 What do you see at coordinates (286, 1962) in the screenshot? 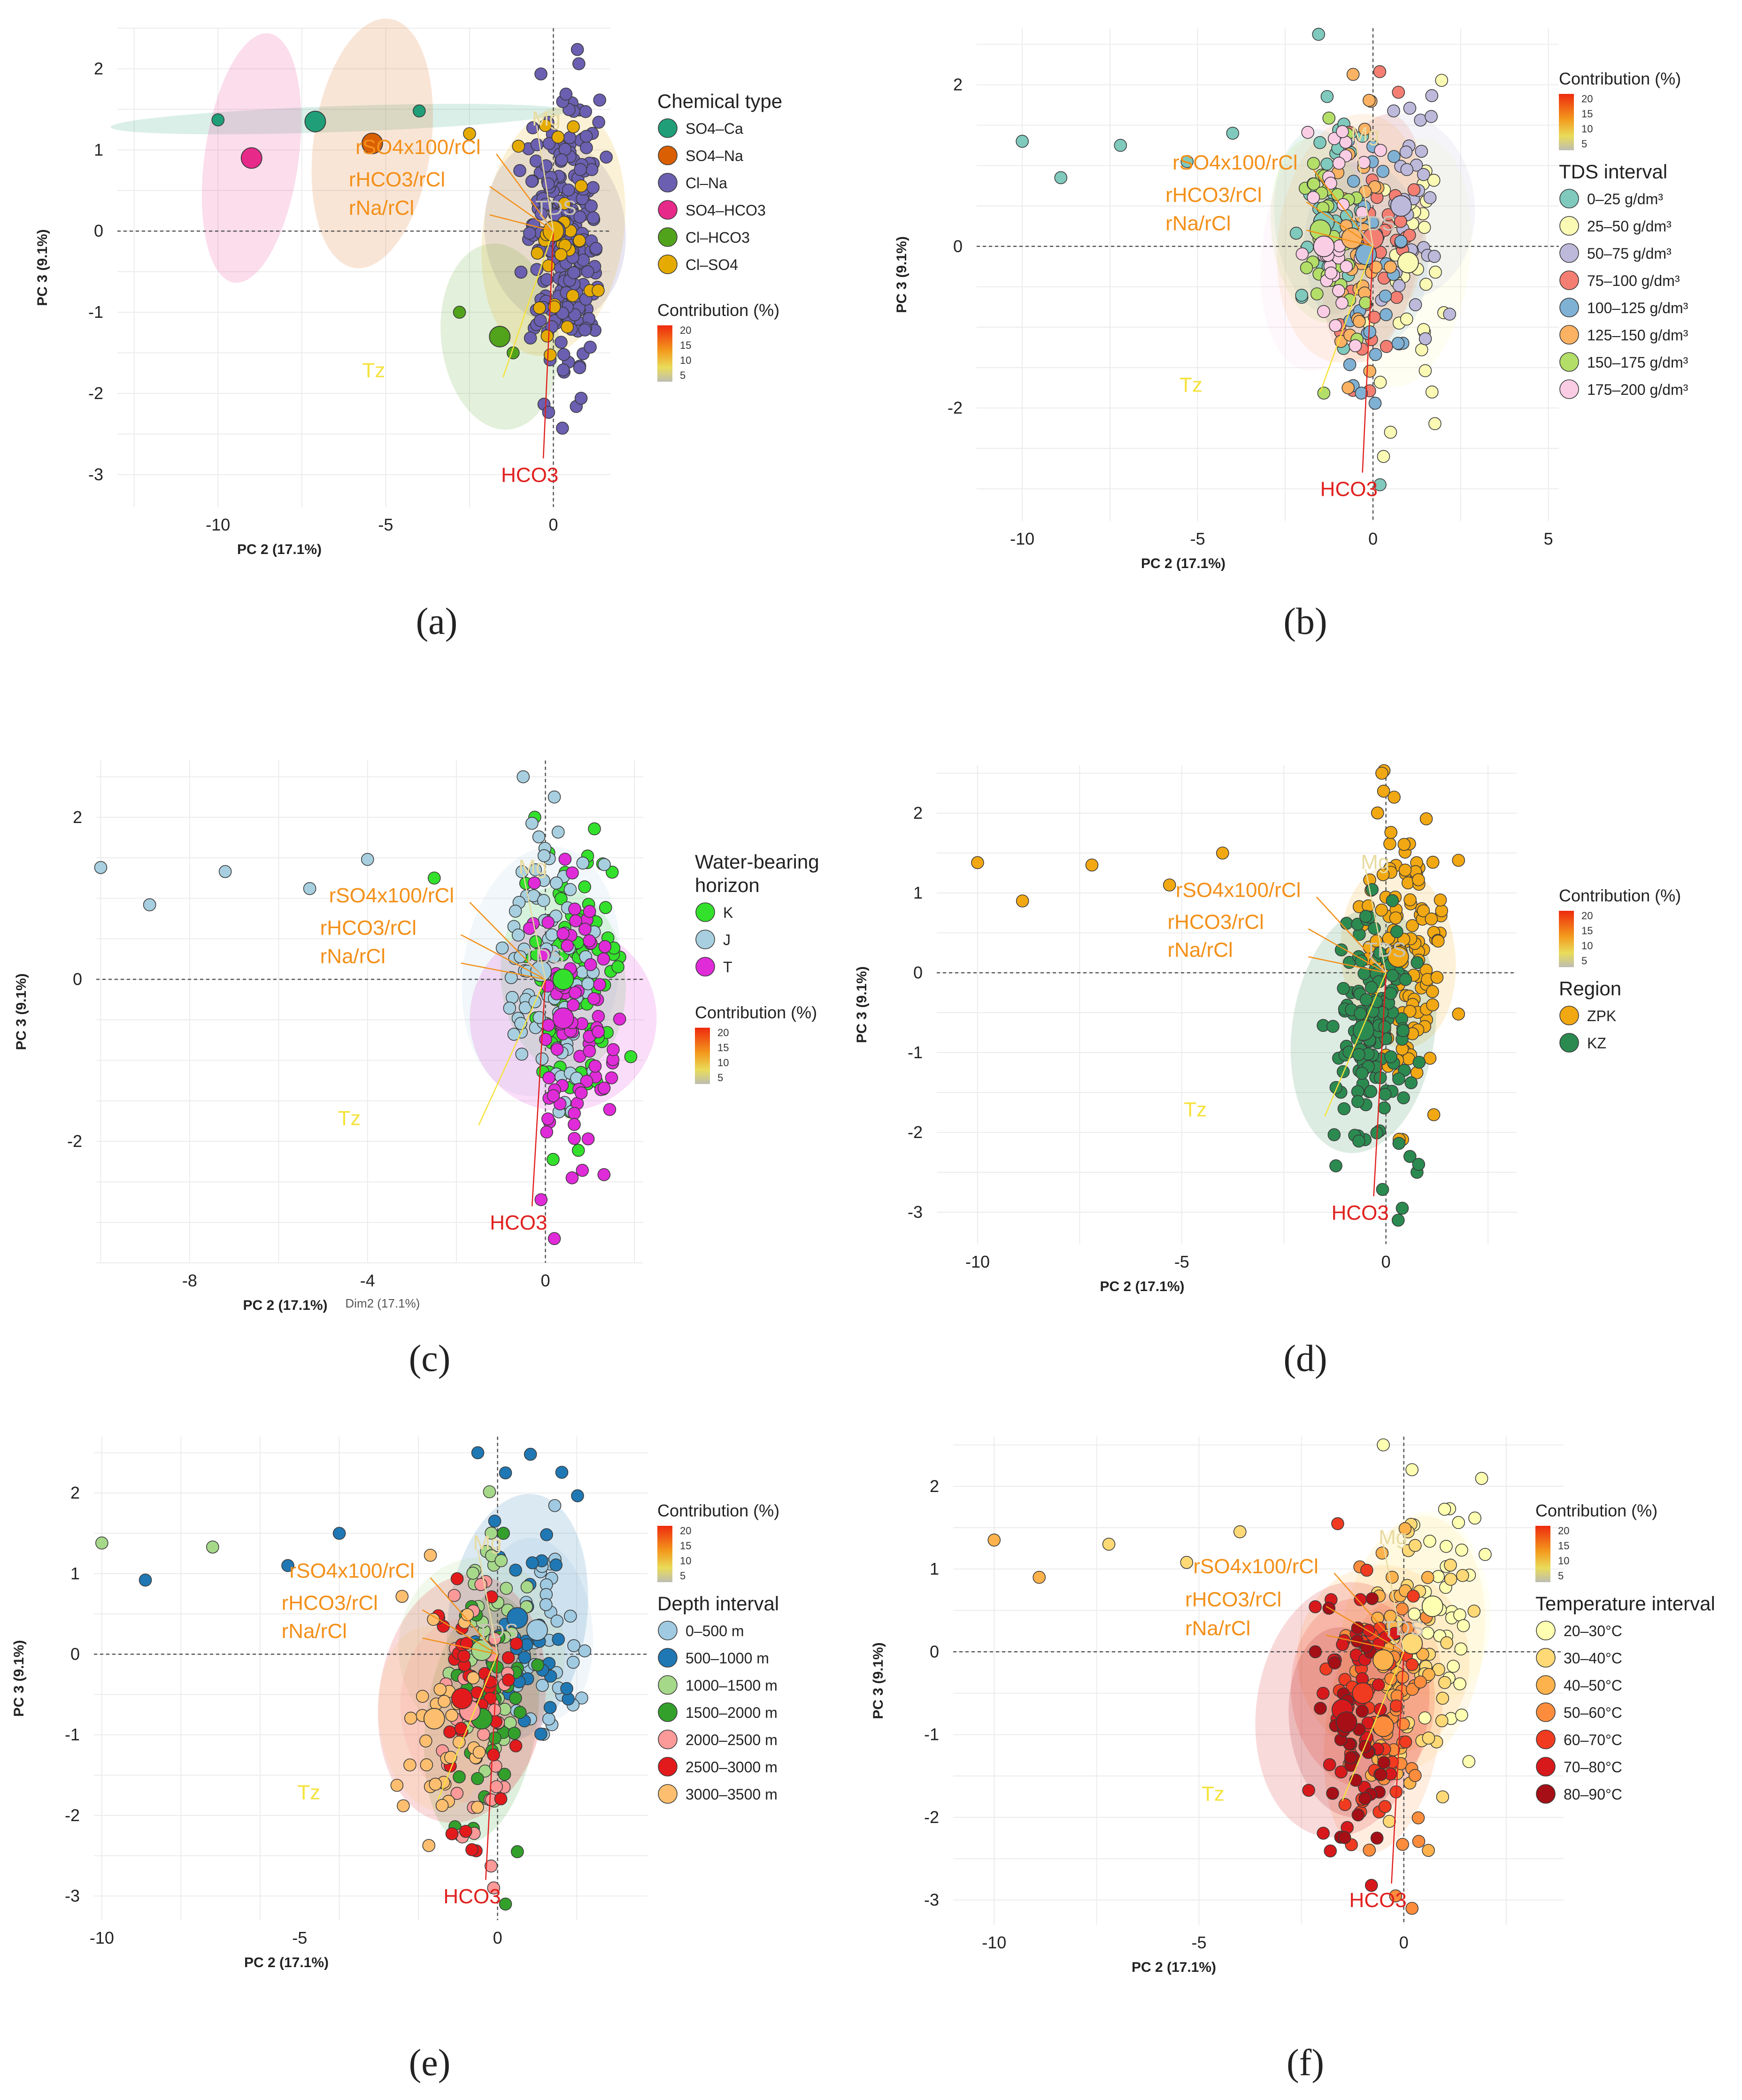
I see `x-axis-label: PC 2 (17.1%)` at bounding box center [286, 1962].